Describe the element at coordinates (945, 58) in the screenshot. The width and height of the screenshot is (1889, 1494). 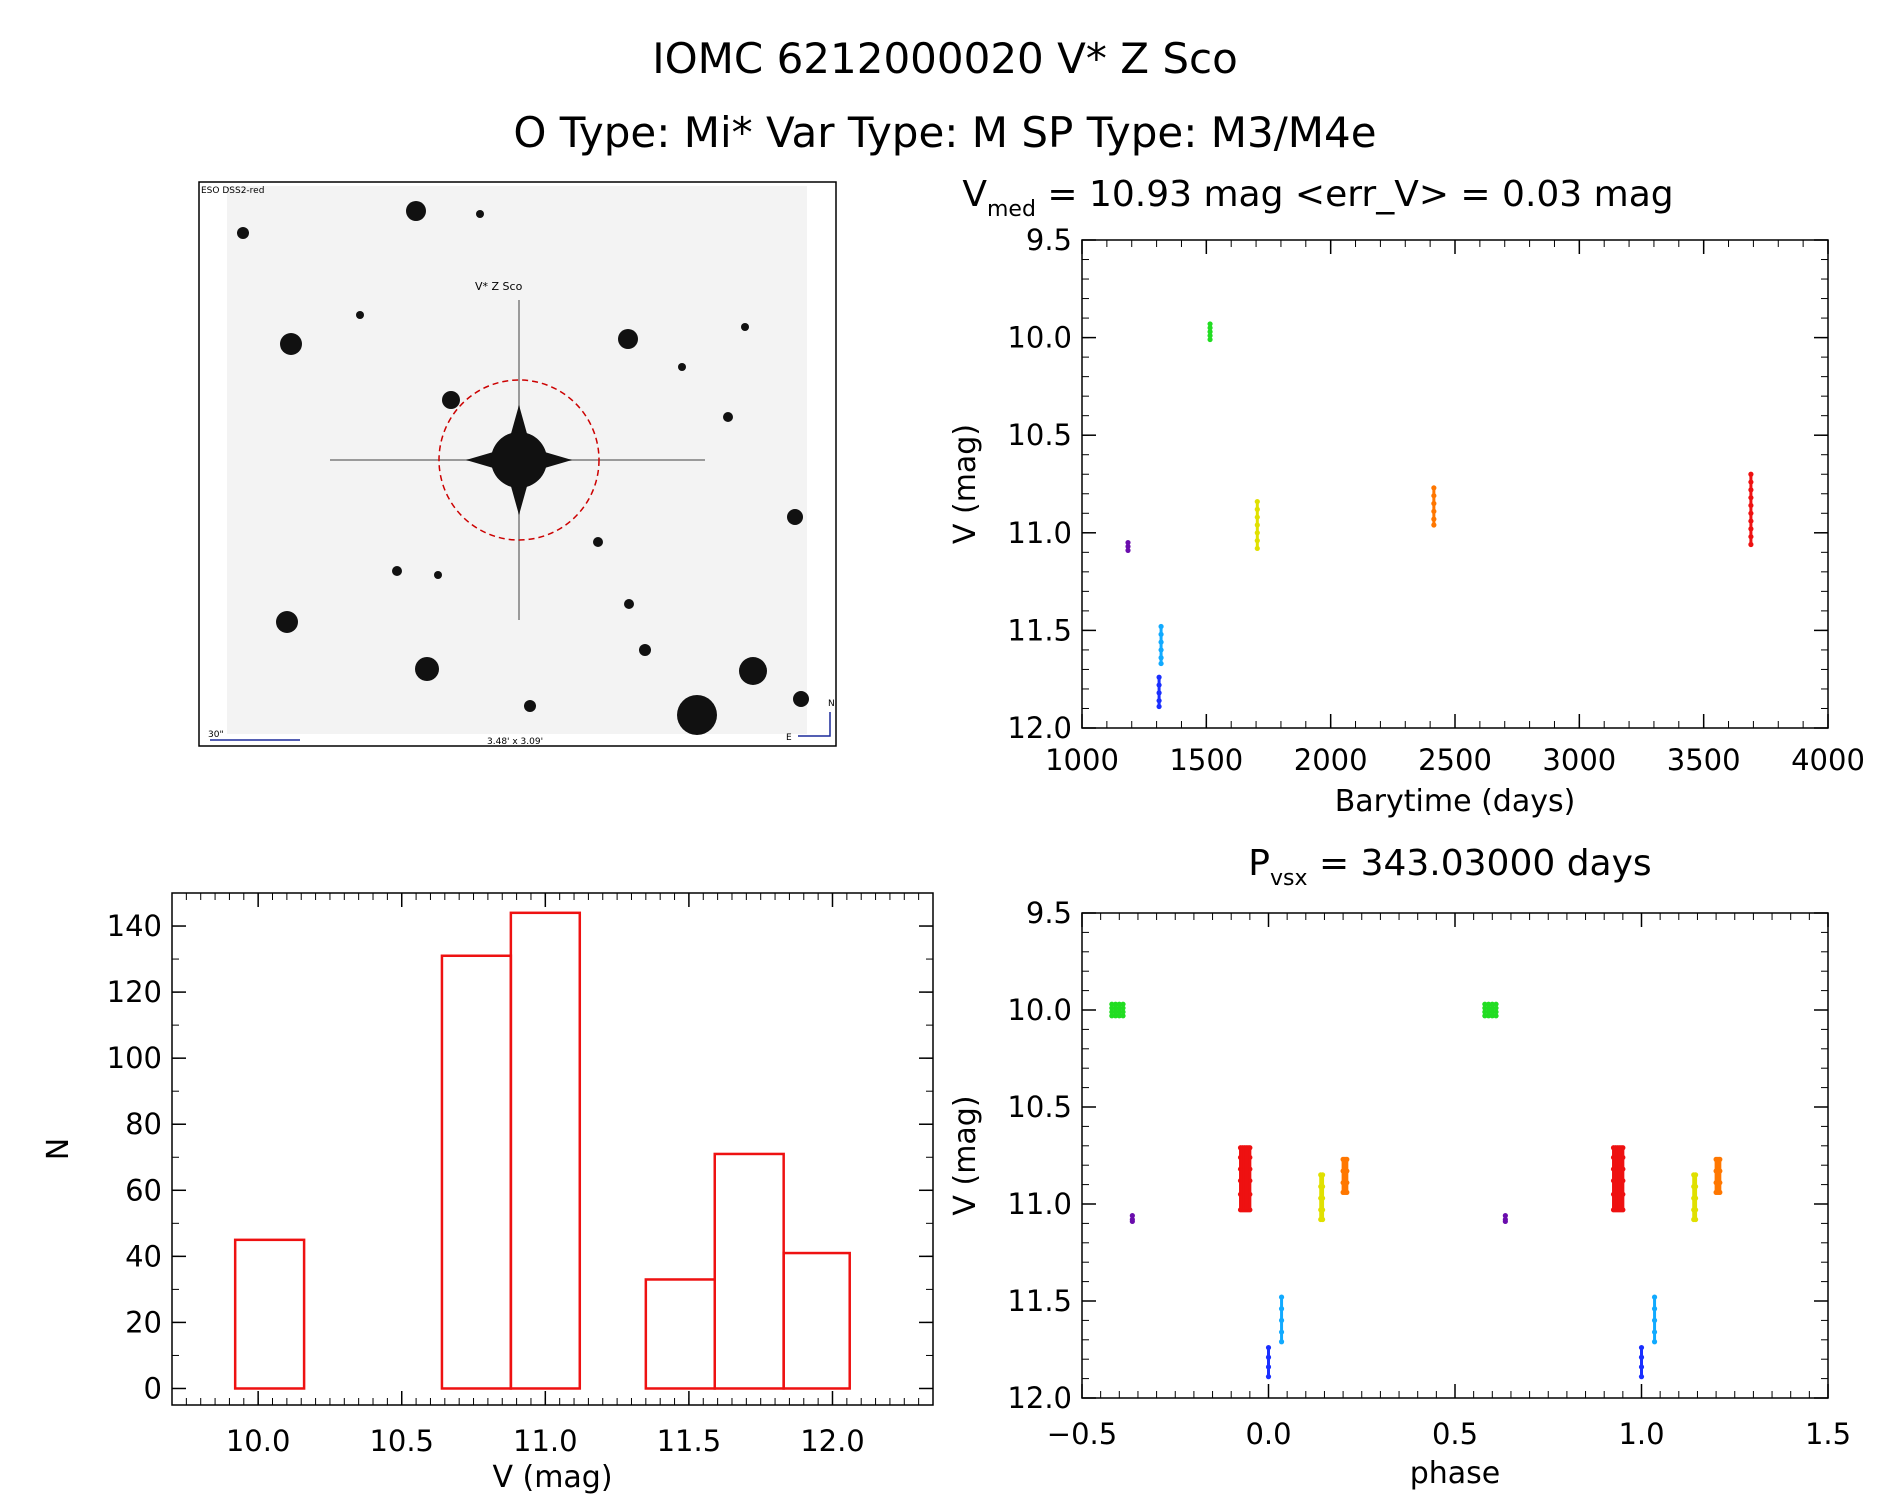
I see `figure-title: IOMC 6212000020 V* Z Sco` at that location.